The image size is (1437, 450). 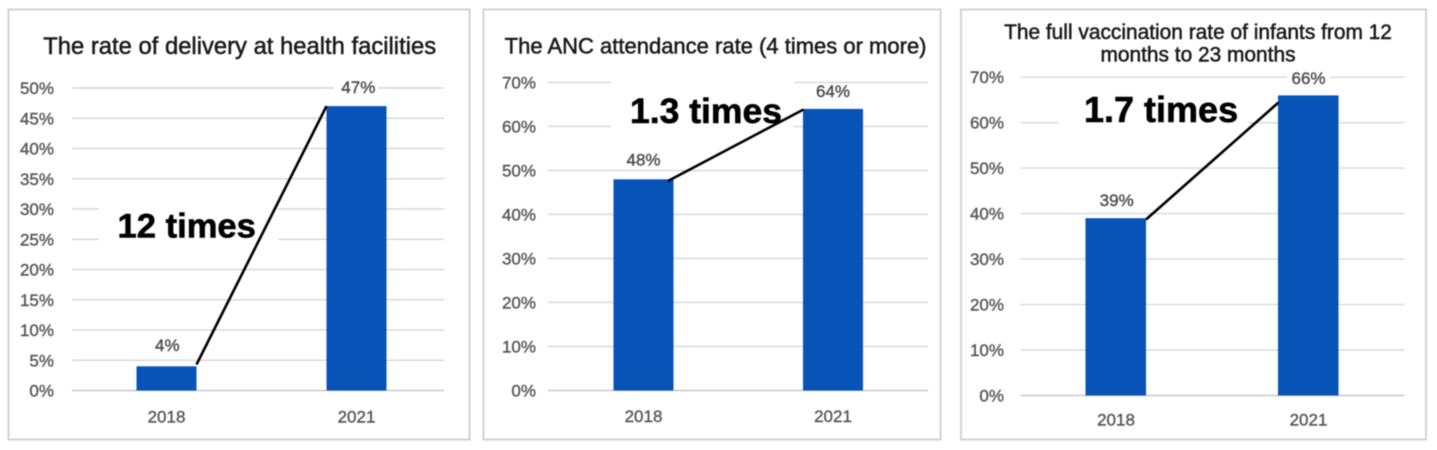 I want to click on svg-text: 45%, so click(x=37, y=118).